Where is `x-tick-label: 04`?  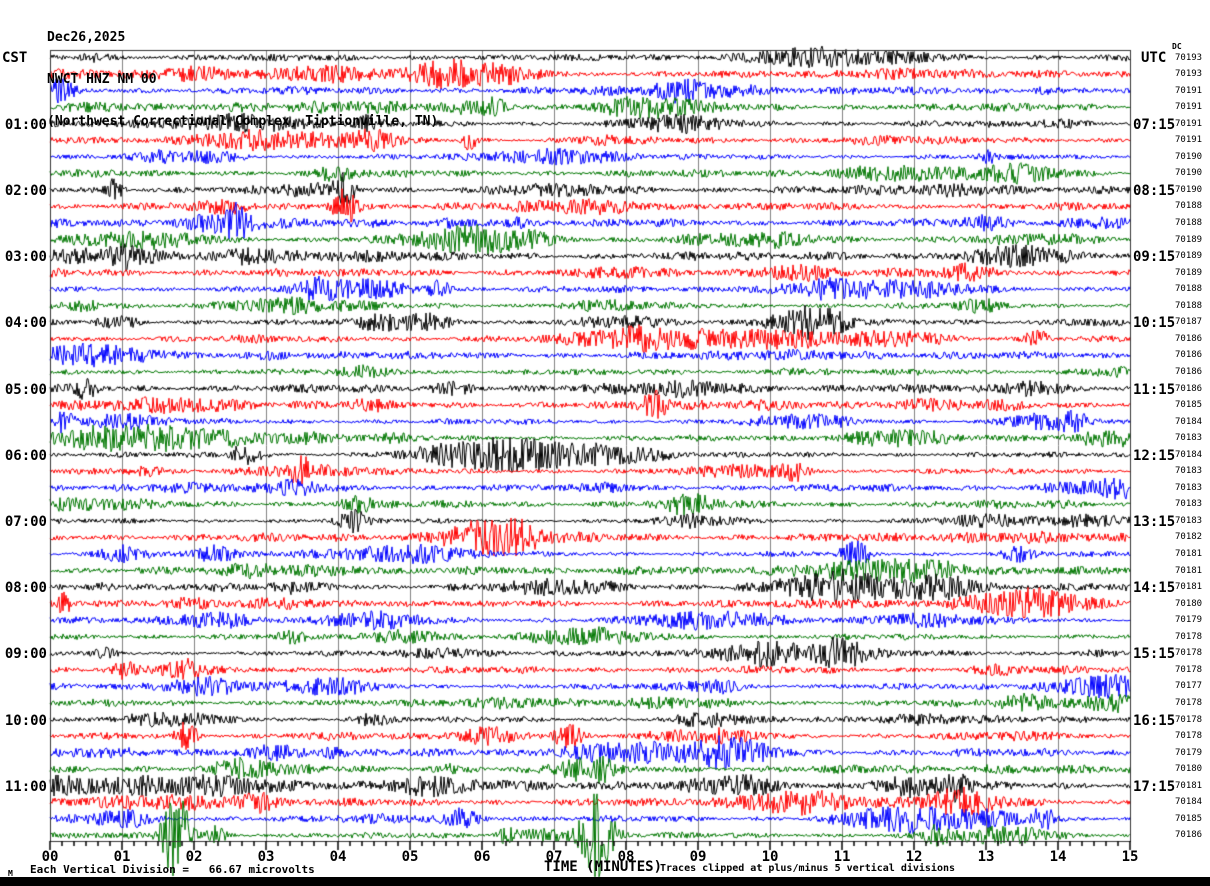
x-tick-label: 04 is located at coordinates (338, 857).